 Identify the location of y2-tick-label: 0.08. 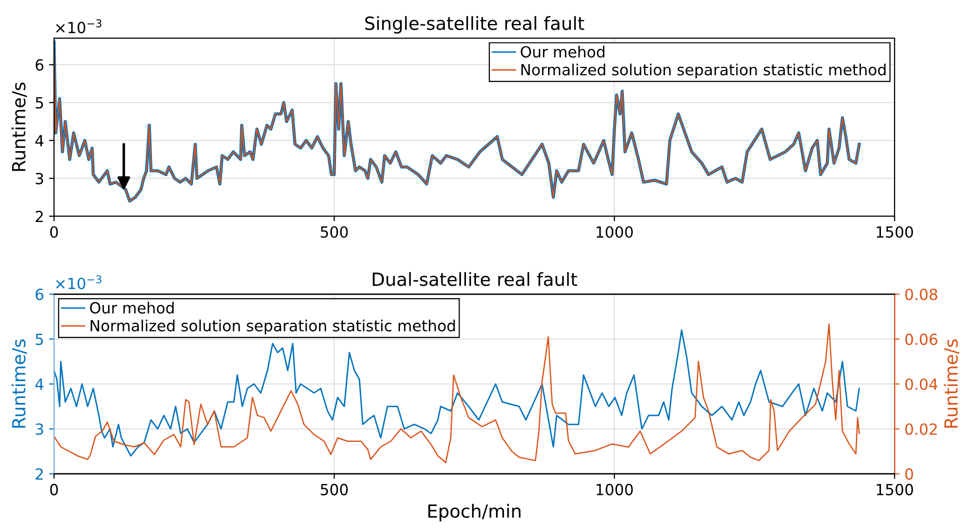
(921, 294).